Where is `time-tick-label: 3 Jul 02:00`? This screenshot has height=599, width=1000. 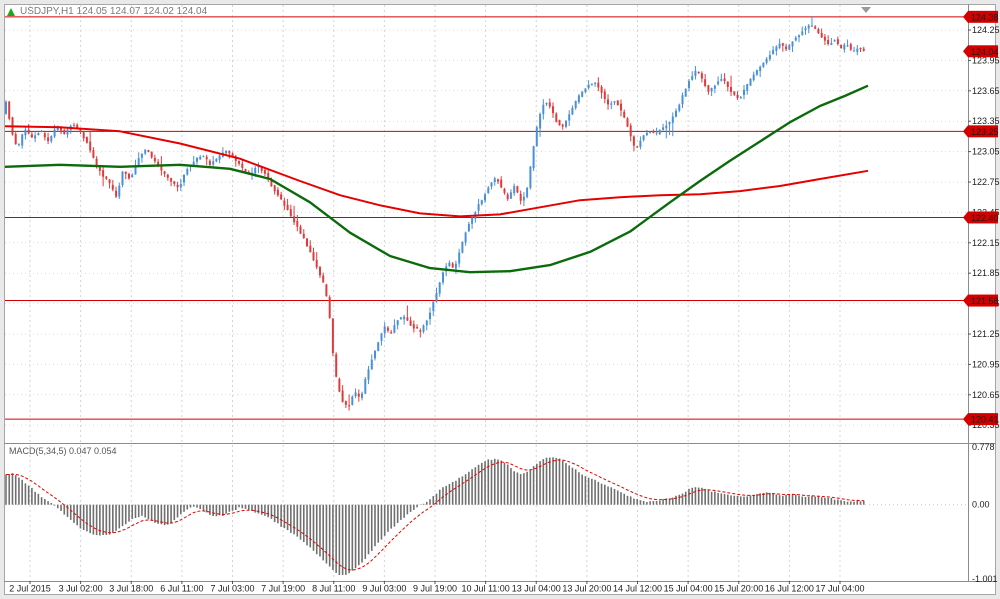 time-tick-label: 3 Jul 02:00 is located at coordinates (81, 589).